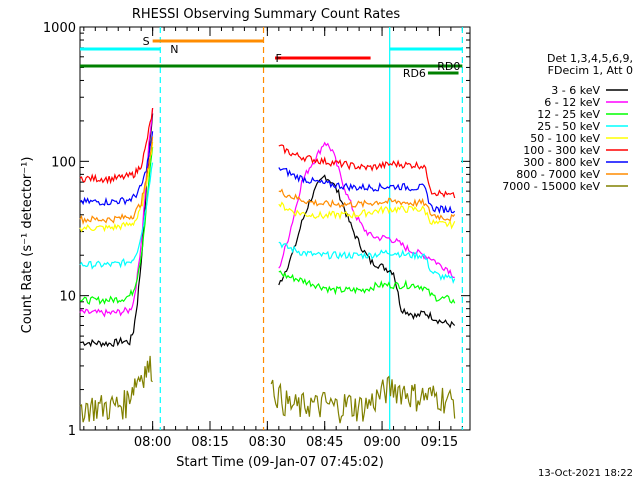  What do you see at coordinates (72, 431) in the screenshot?
I see `y-tick-label: 1` at bounding box center [72, 431].